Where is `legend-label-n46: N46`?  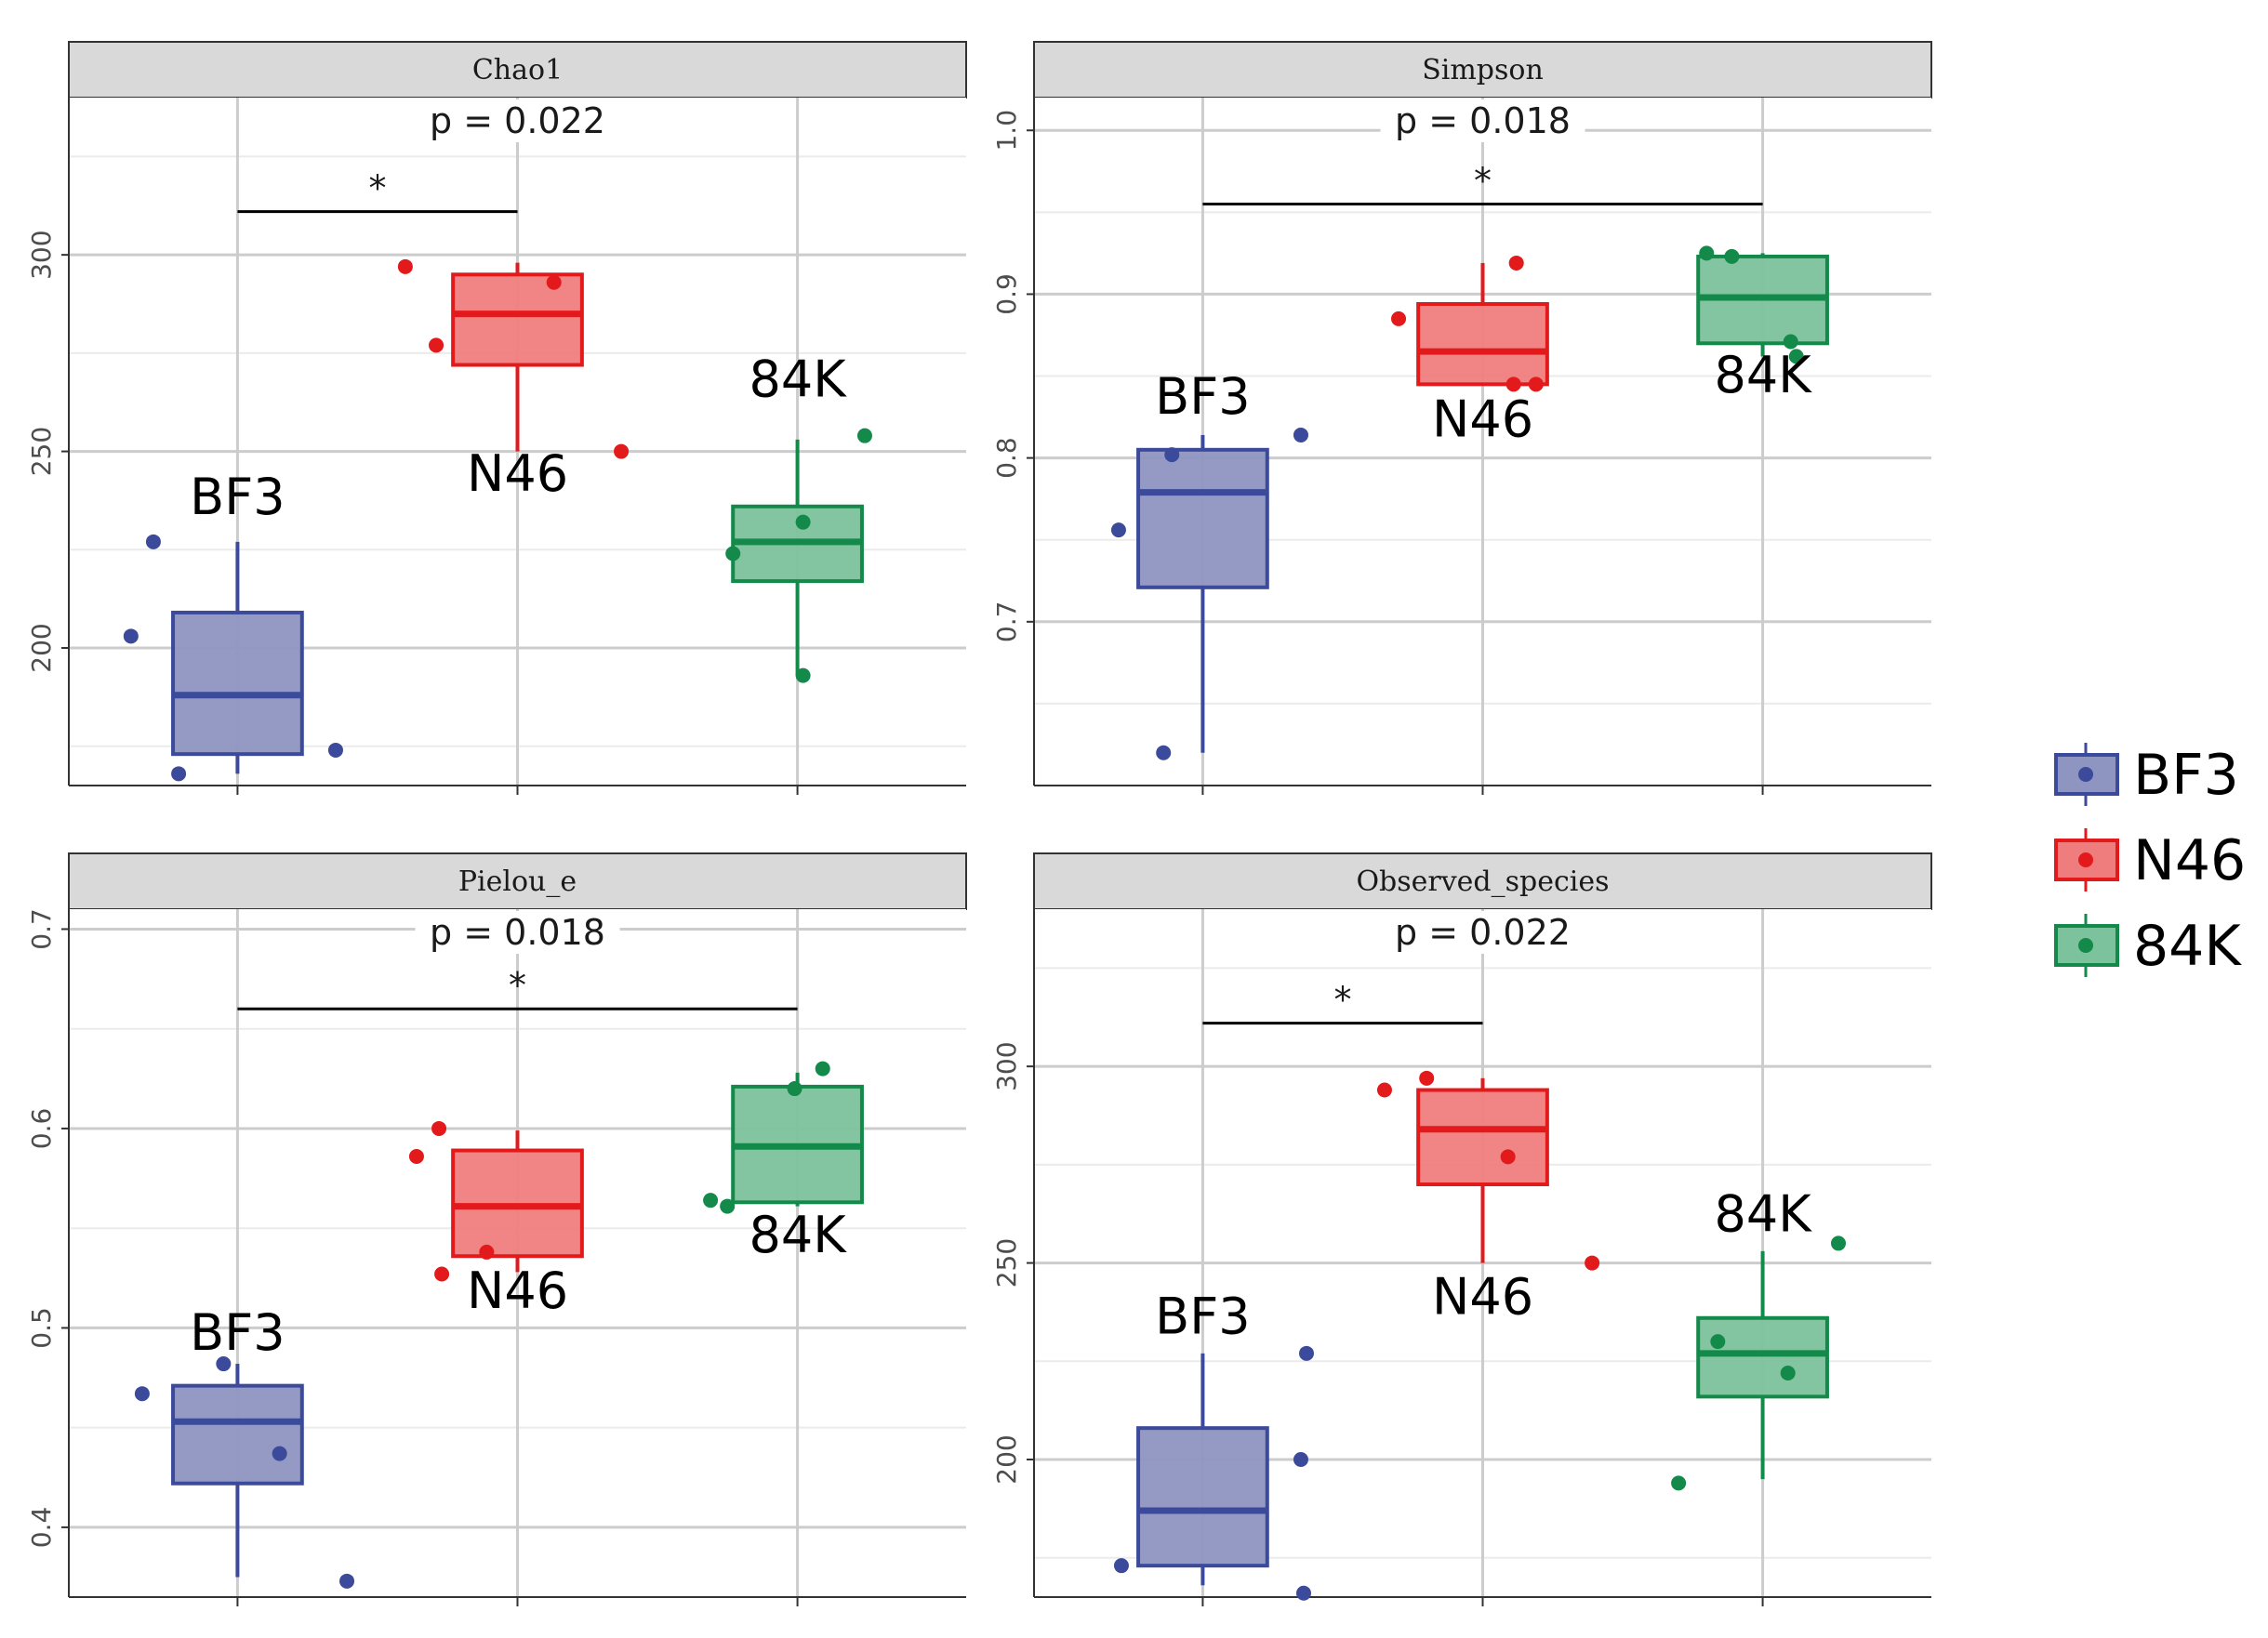
legend-label-n46: N46 is located at coordinates (2189, 860).